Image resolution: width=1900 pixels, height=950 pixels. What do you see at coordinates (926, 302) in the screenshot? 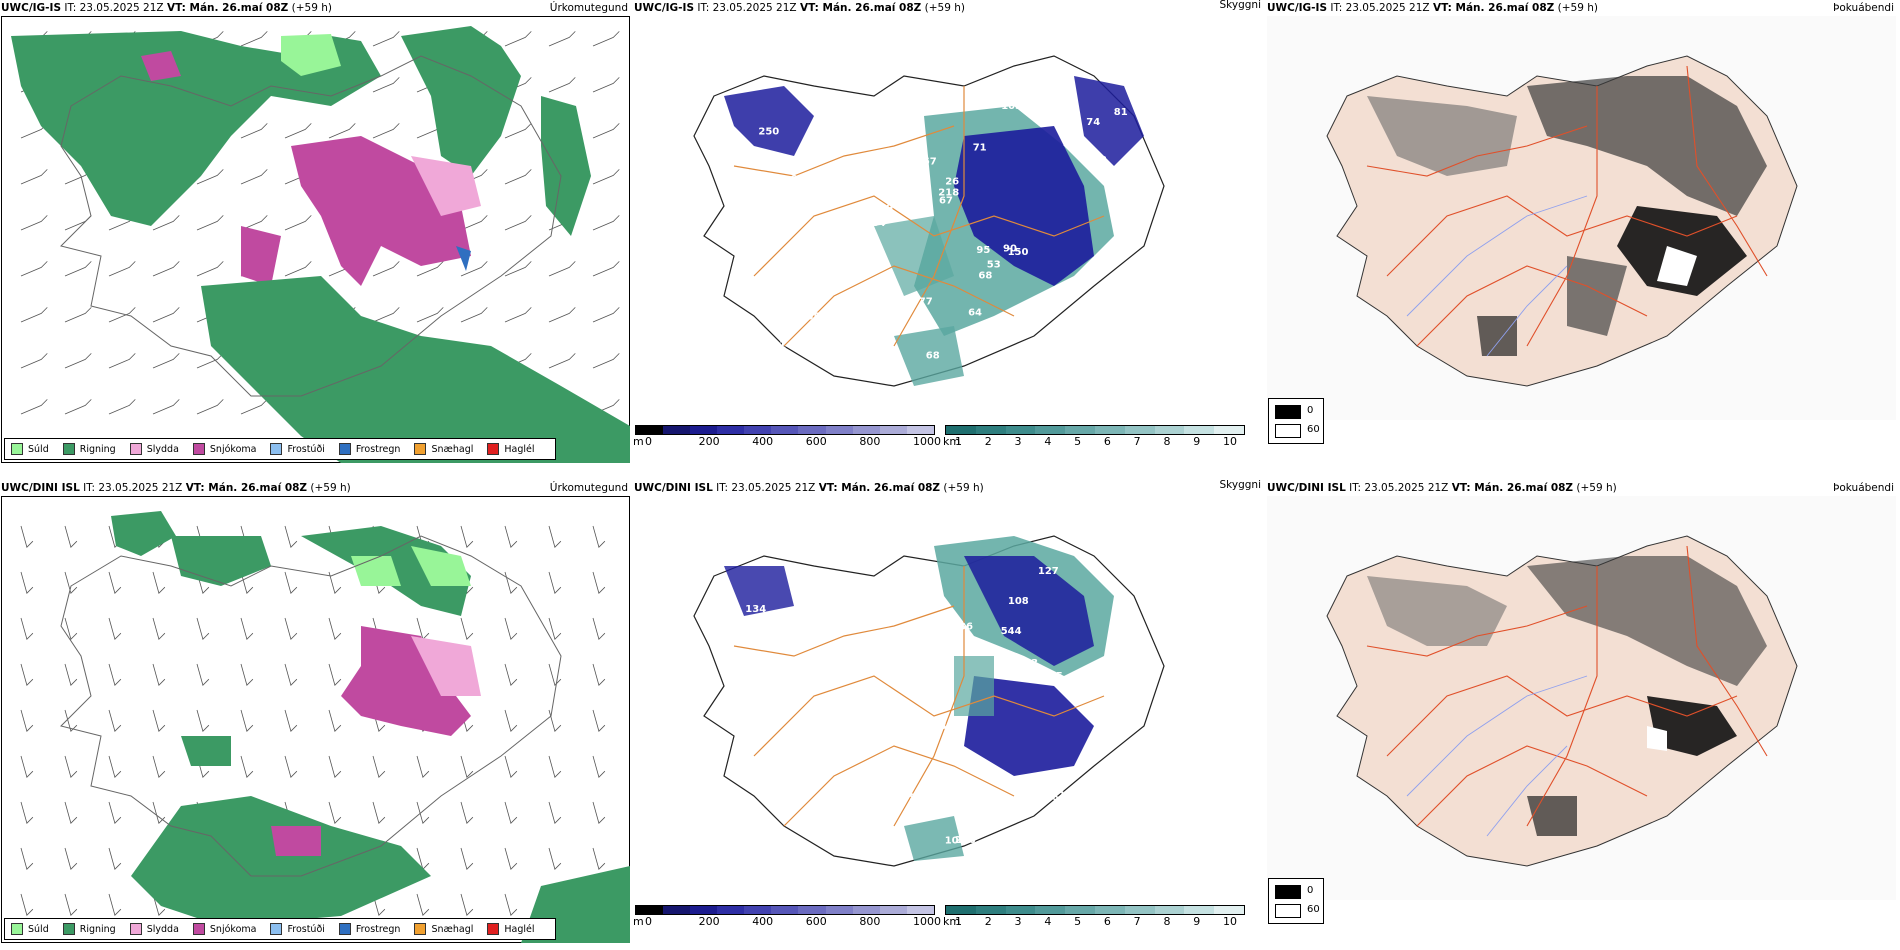
I see `ceiling-value-label: 77` at bounding box center [926, 302].